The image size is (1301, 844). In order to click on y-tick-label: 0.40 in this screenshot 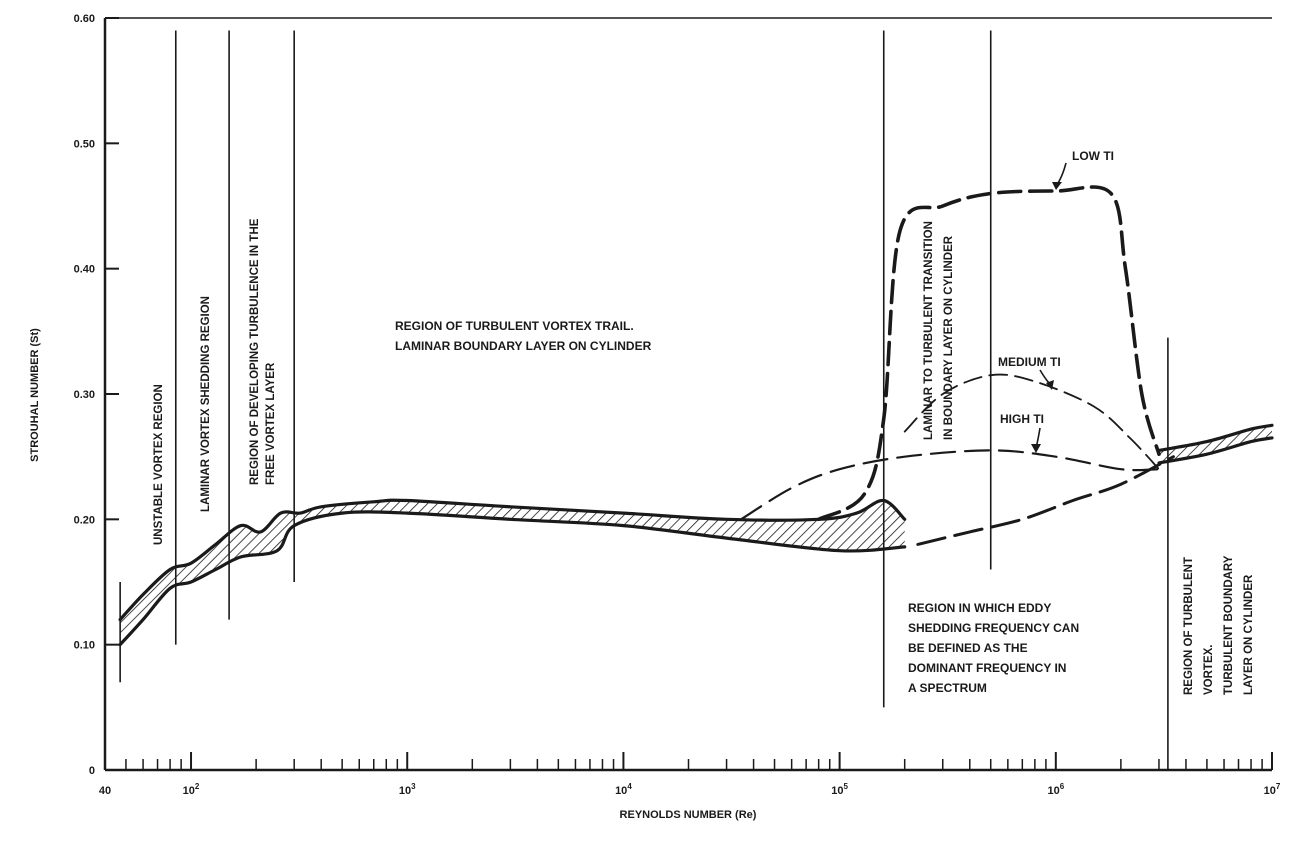, I will do `click(84, 270)`.